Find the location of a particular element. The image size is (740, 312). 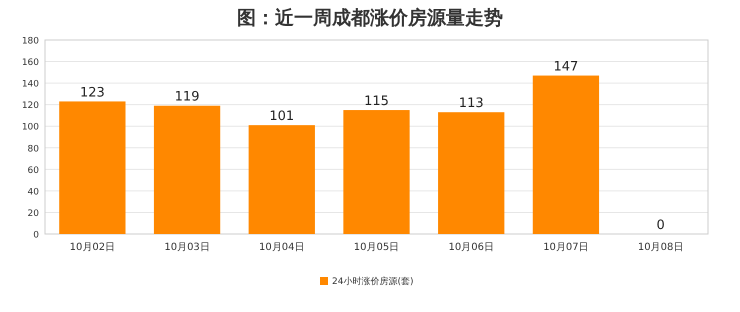

y-tick-label: 100 is located at coordinates (31, 127).